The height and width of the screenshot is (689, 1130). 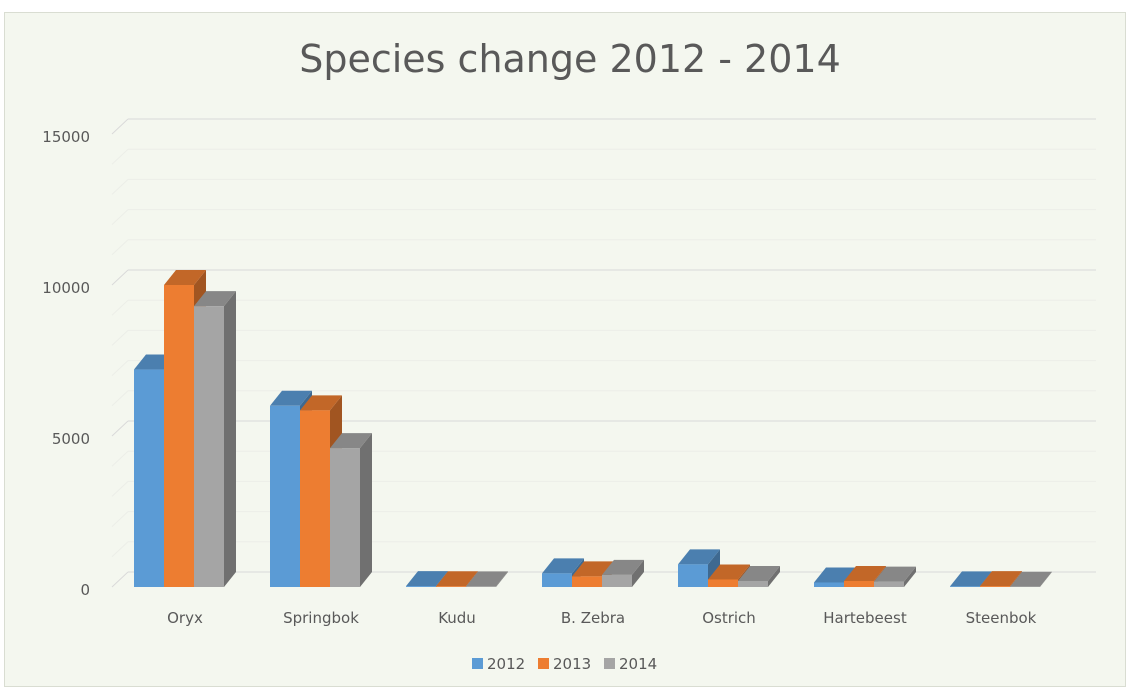 I want to click on x-tick-label: Ostrich, so click(x=729, y=618).